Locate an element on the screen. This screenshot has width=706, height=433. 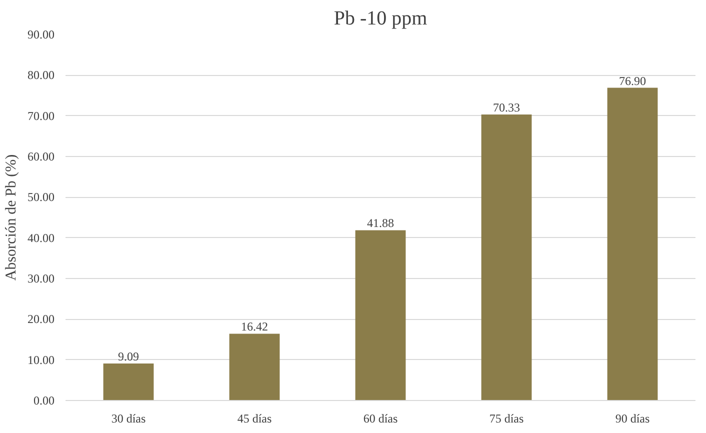
y-tick-label: 60.00 is located at coordinates (41, 157).